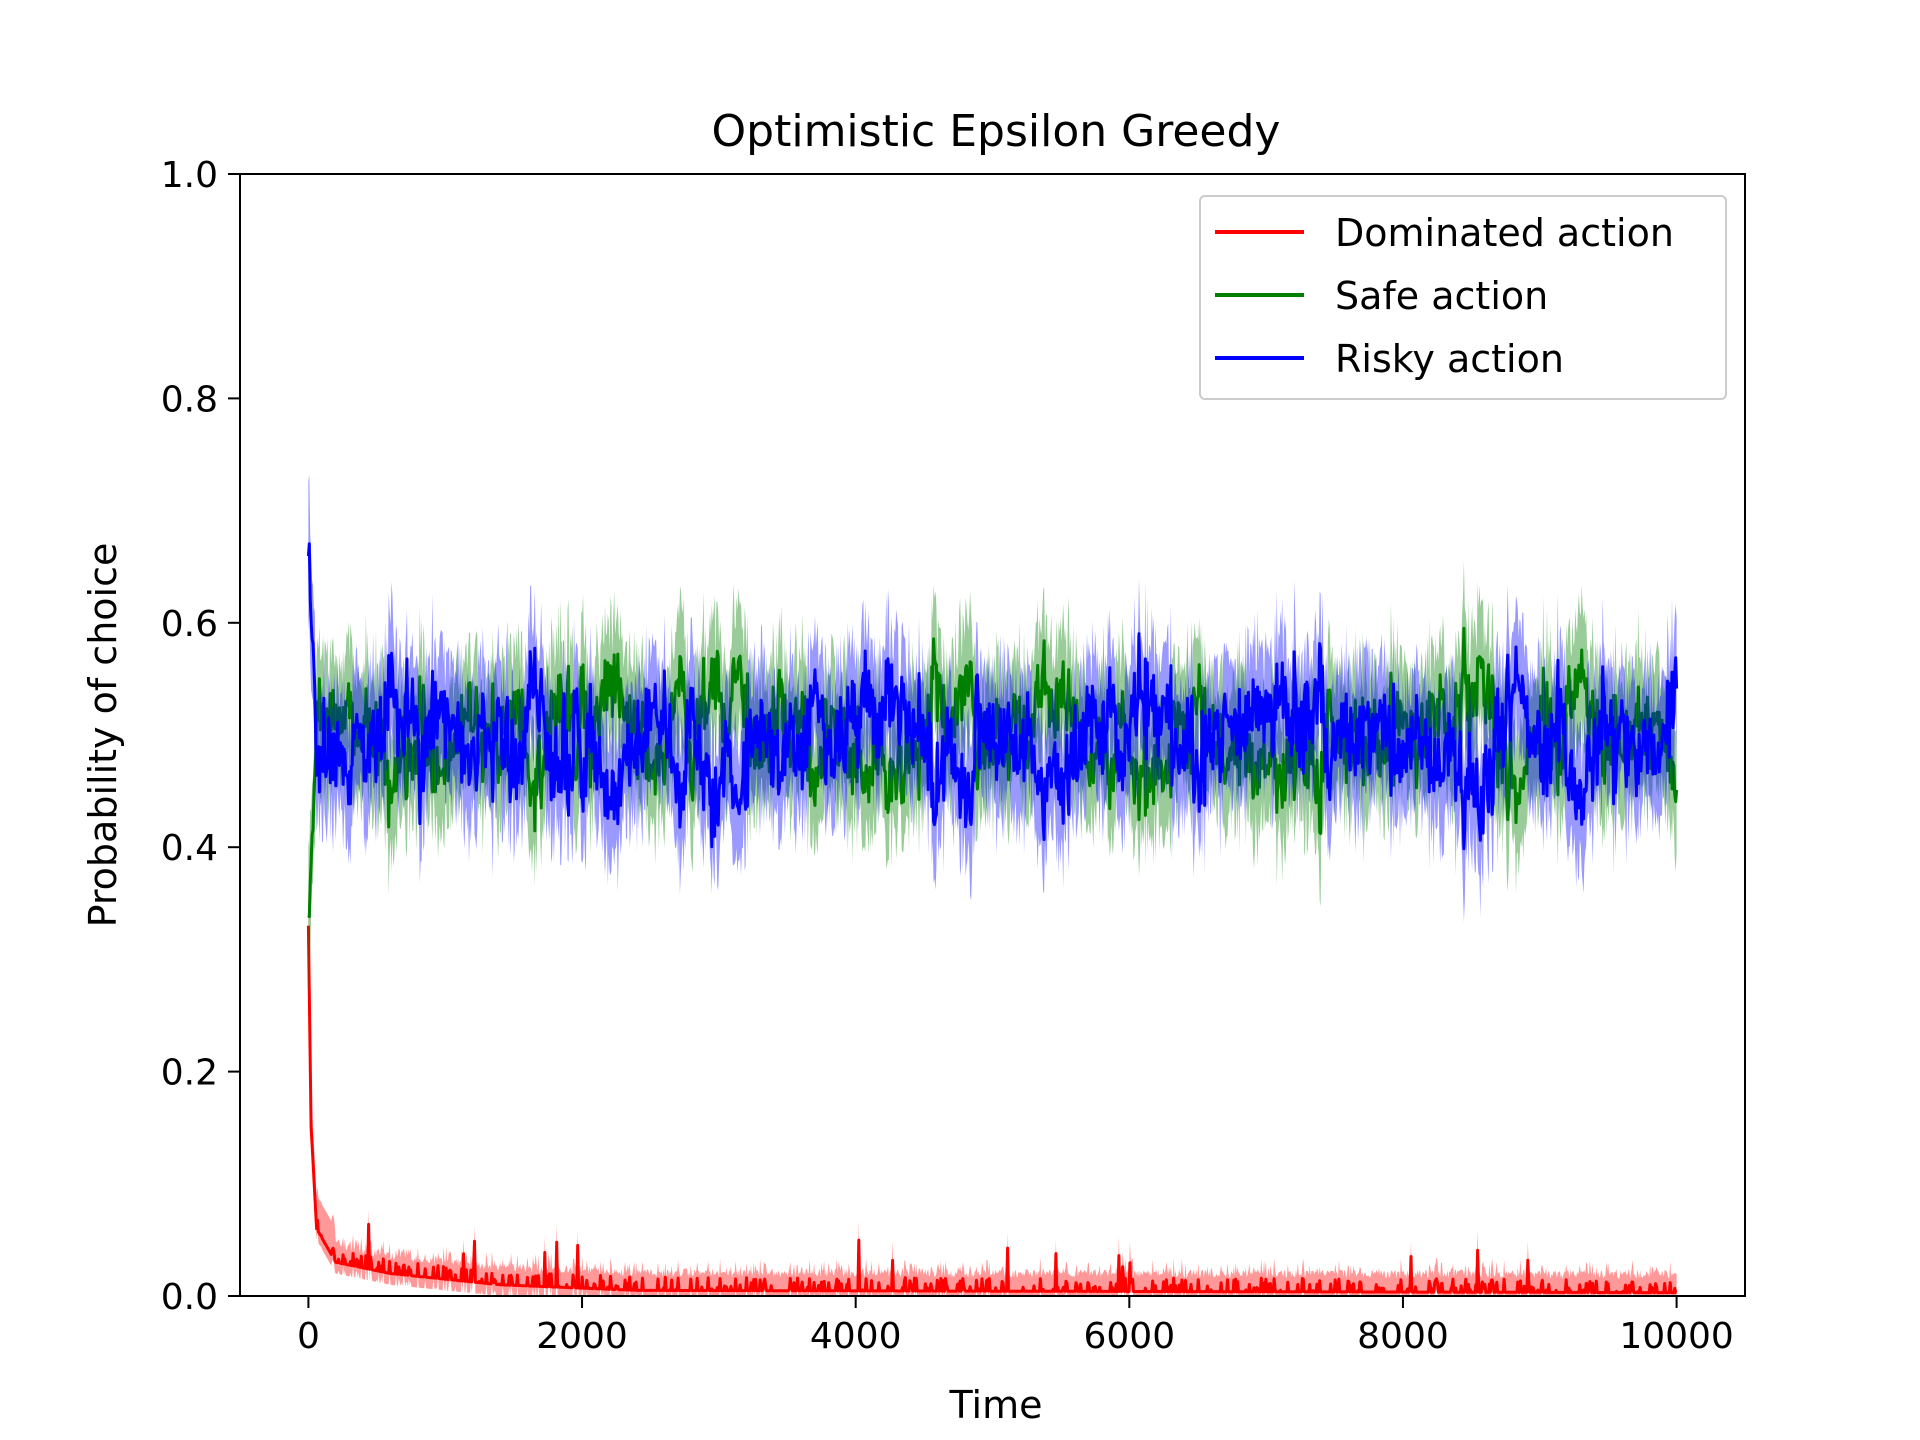 The width and height of the screenshot is (1920, 1440). I want to click on y-axis: 0.0 0.2 0.4 0.6 0.8 1.0, so click(200, 736).